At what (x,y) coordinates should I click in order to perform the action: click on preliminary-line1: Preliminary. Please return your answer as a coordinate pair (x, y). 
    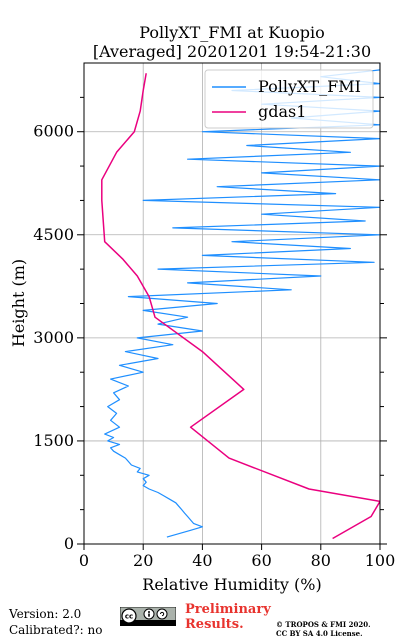
    Looking at the image, I should click on (228, 609).